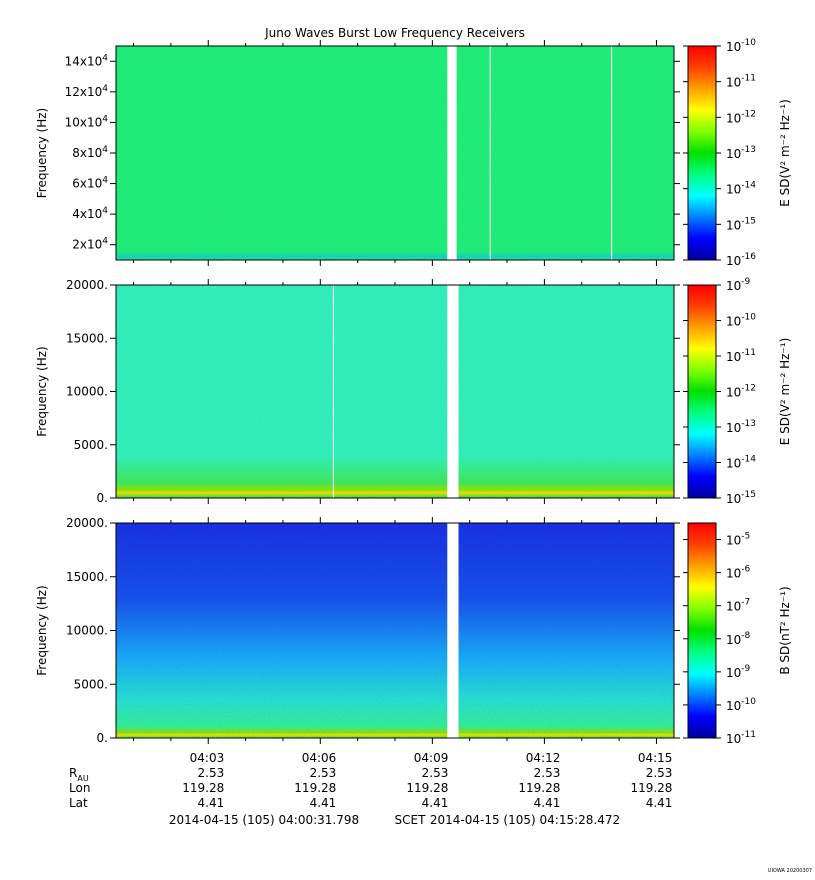  I want to click on y-tick-label: 2x104, so click(90, 244).